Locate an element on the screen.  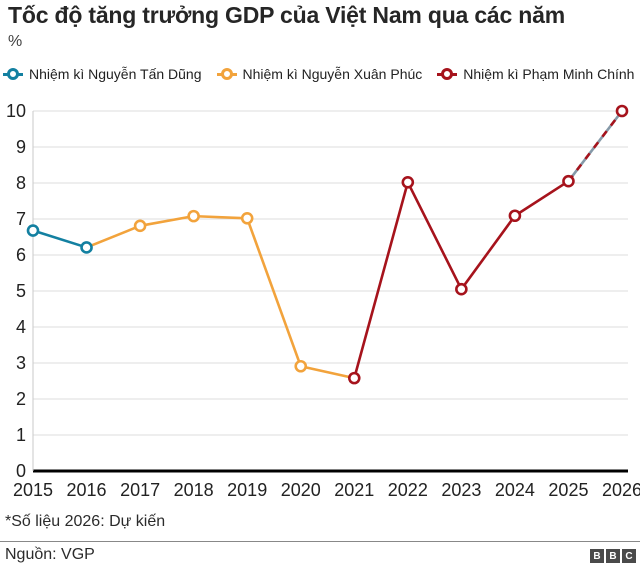
legend-item-term-chinh: Nhiệm kì Phạm Minh Chính is located at coordinates (535, 74).